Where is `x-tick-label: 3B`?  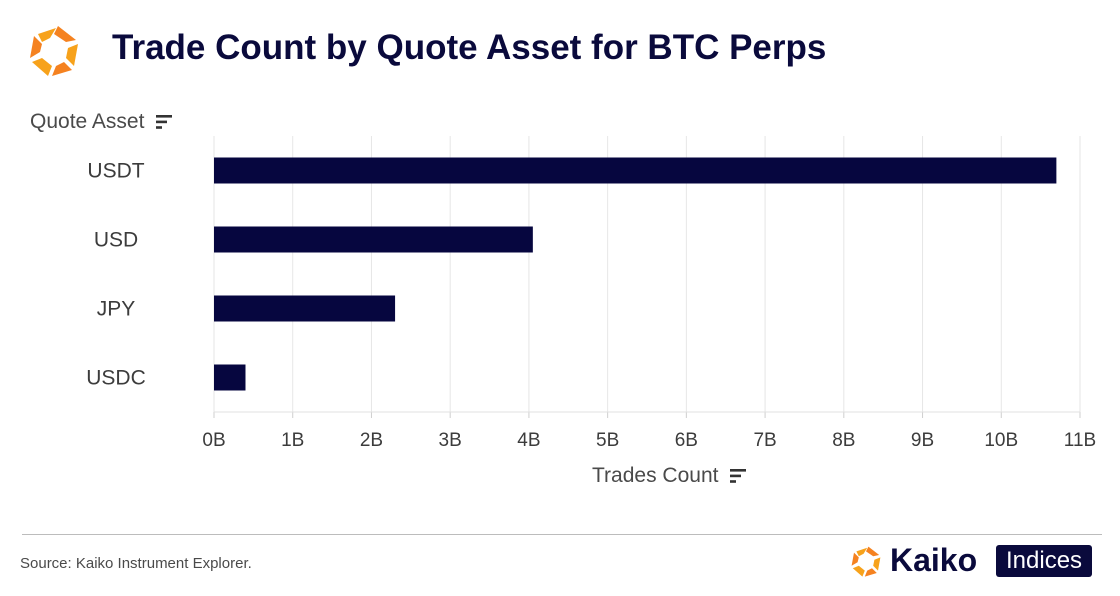
x-tick-label: 3B is located at coordinates (450, 440).